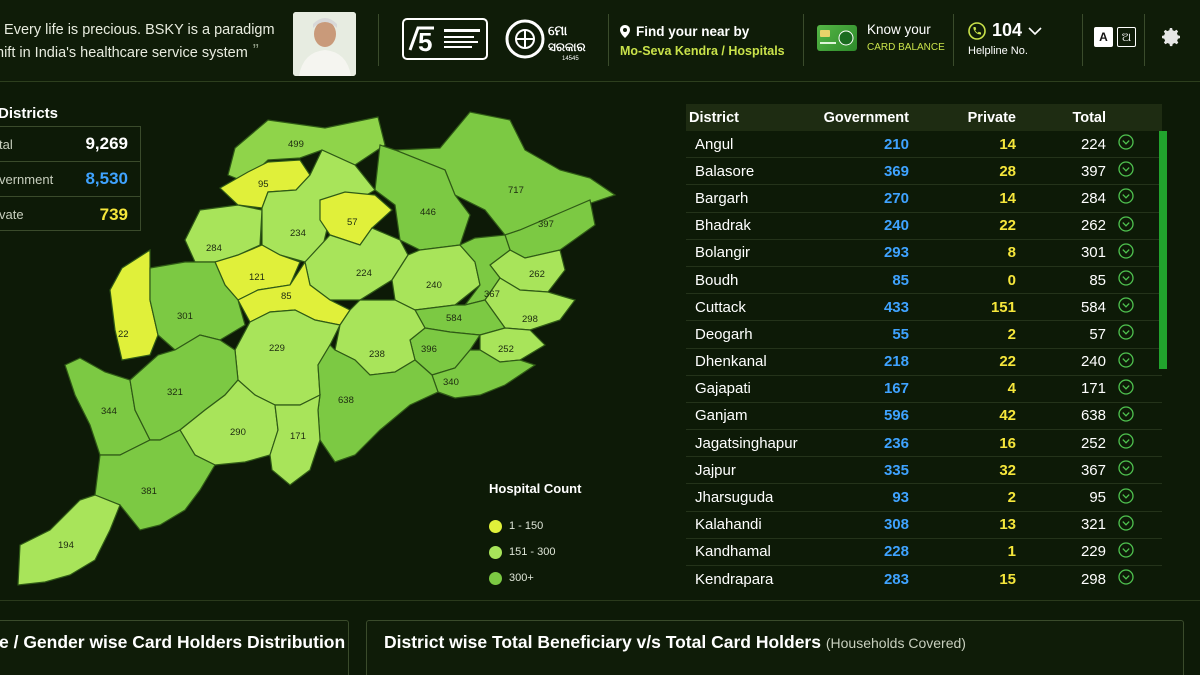  I want to click on cell-district: Angul, so click(714, 144).